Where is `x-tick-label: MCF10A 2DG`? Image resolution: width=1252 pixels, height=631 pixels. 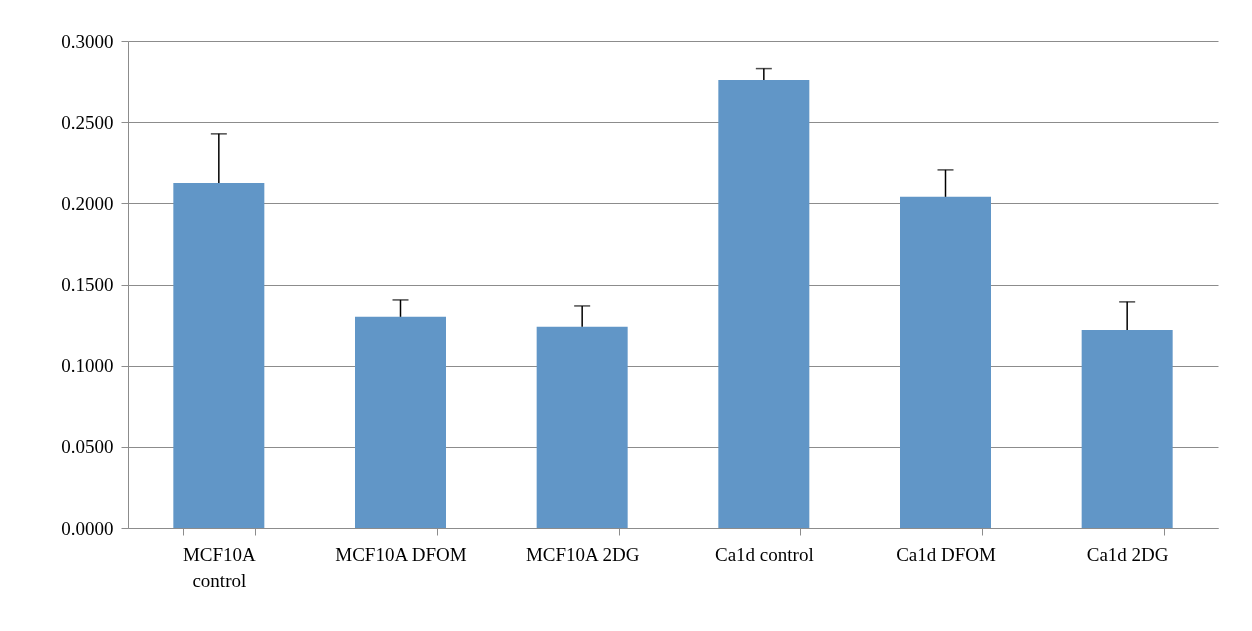 x-tick-label: MCF10A 2DG is located at coordinates (582, 554).